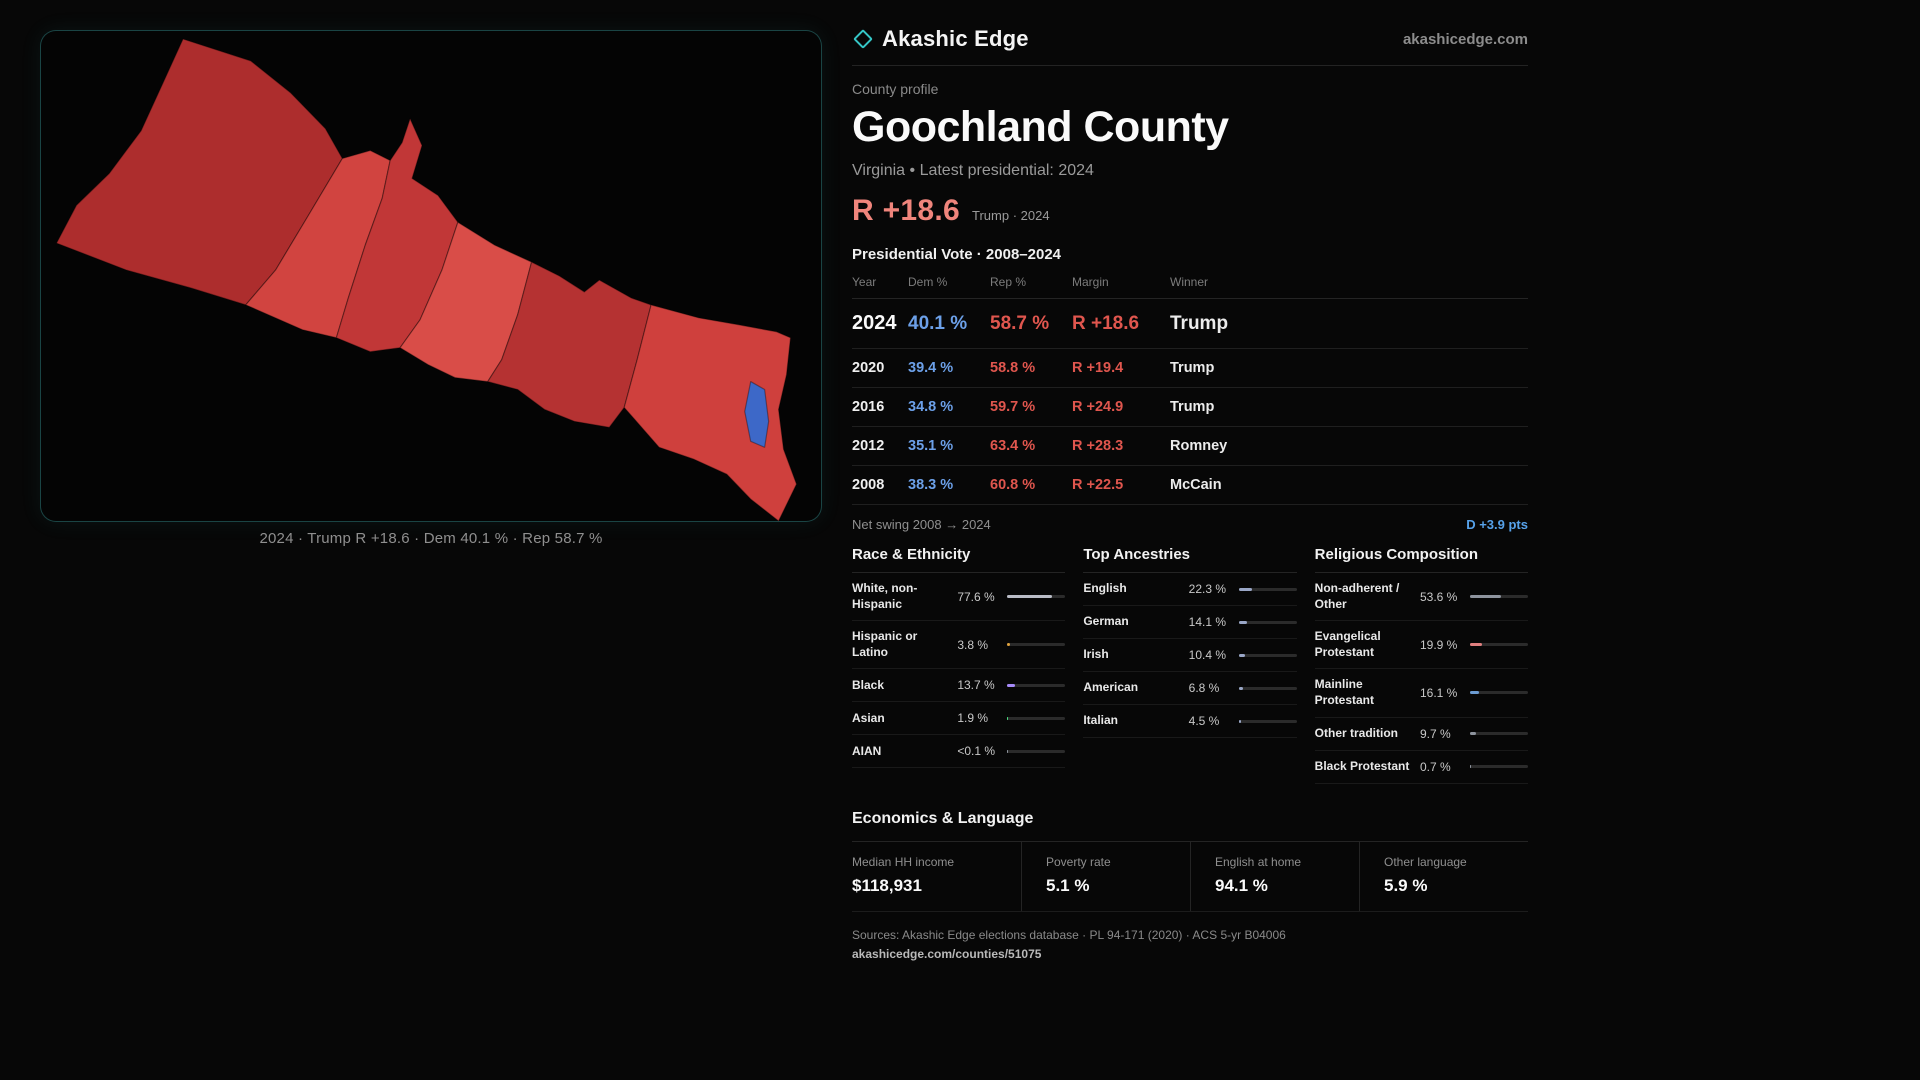 This screenshot has width=1920, height=1080. I want to click on cell-dem: 34.8 %, so click(931, 407).